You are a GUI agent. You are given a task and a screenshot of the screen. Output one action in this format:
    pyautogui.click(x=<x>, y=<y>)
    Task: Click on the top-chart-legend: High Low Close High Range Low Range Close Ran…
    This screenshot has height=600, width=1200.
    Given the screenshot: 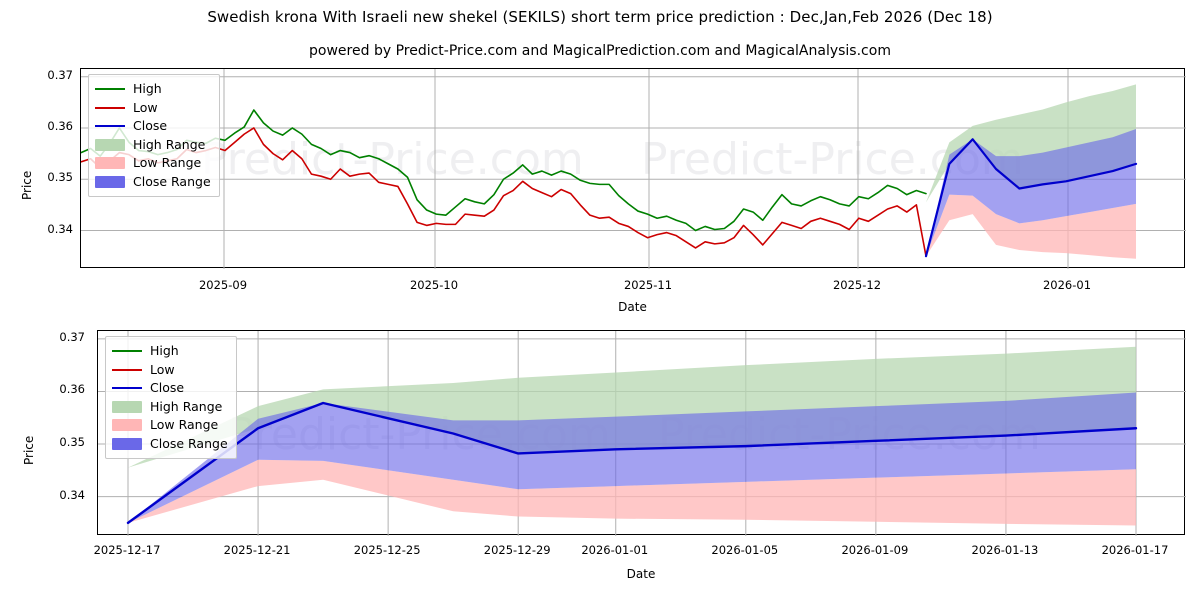 What is the action you would take?
    pyautogui.click(x=154, y=135)
    